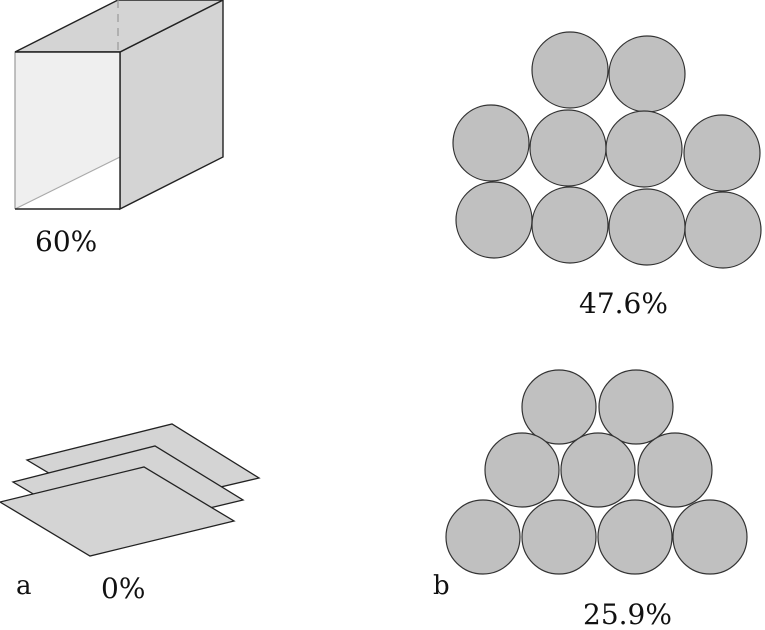 The width and height of the screenshot is (765, 630). I want to click on hex-packing-diagram, so click(596, 472).